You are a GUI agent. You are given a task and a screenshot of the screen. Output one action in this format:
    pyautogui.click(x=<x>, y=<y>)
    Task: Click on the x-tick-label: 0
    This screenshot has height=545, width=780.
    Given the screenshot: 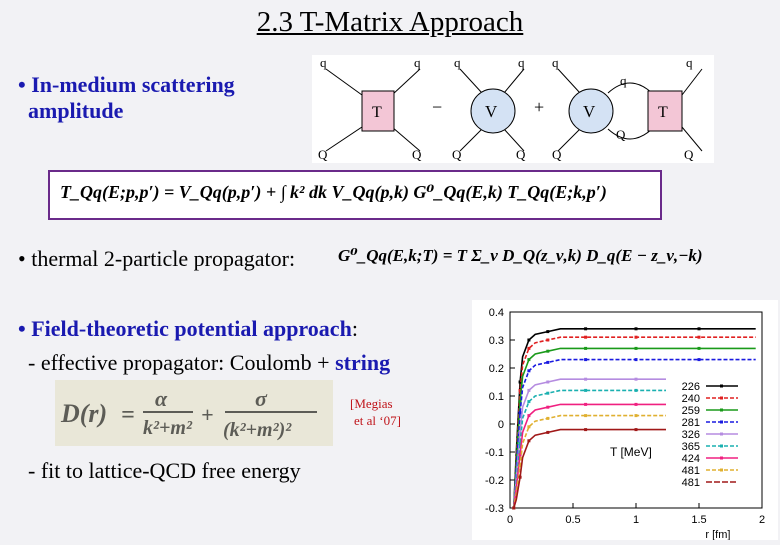 What is the action you would take?
    pyautogui.click(x=510, y=520)
    